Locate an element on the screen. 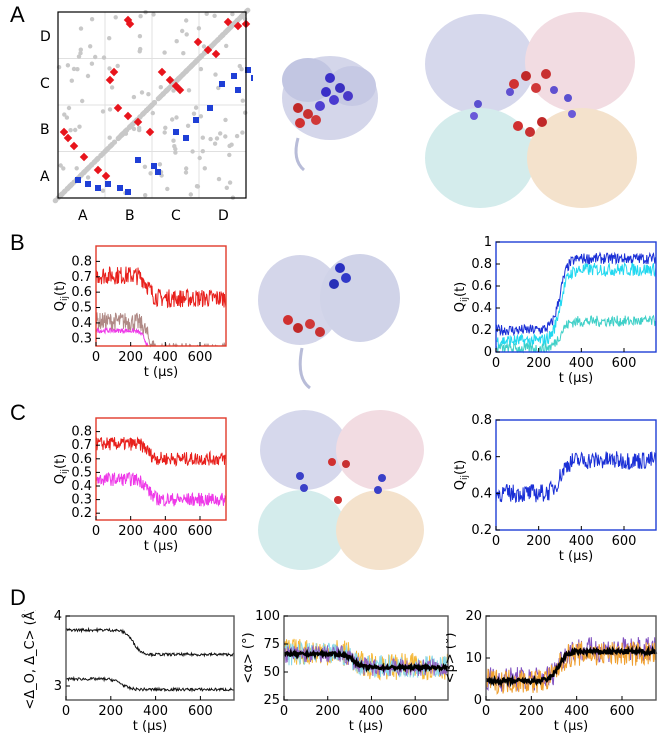  y-tick-label: 0.7 is located at coordinates (81, 277).